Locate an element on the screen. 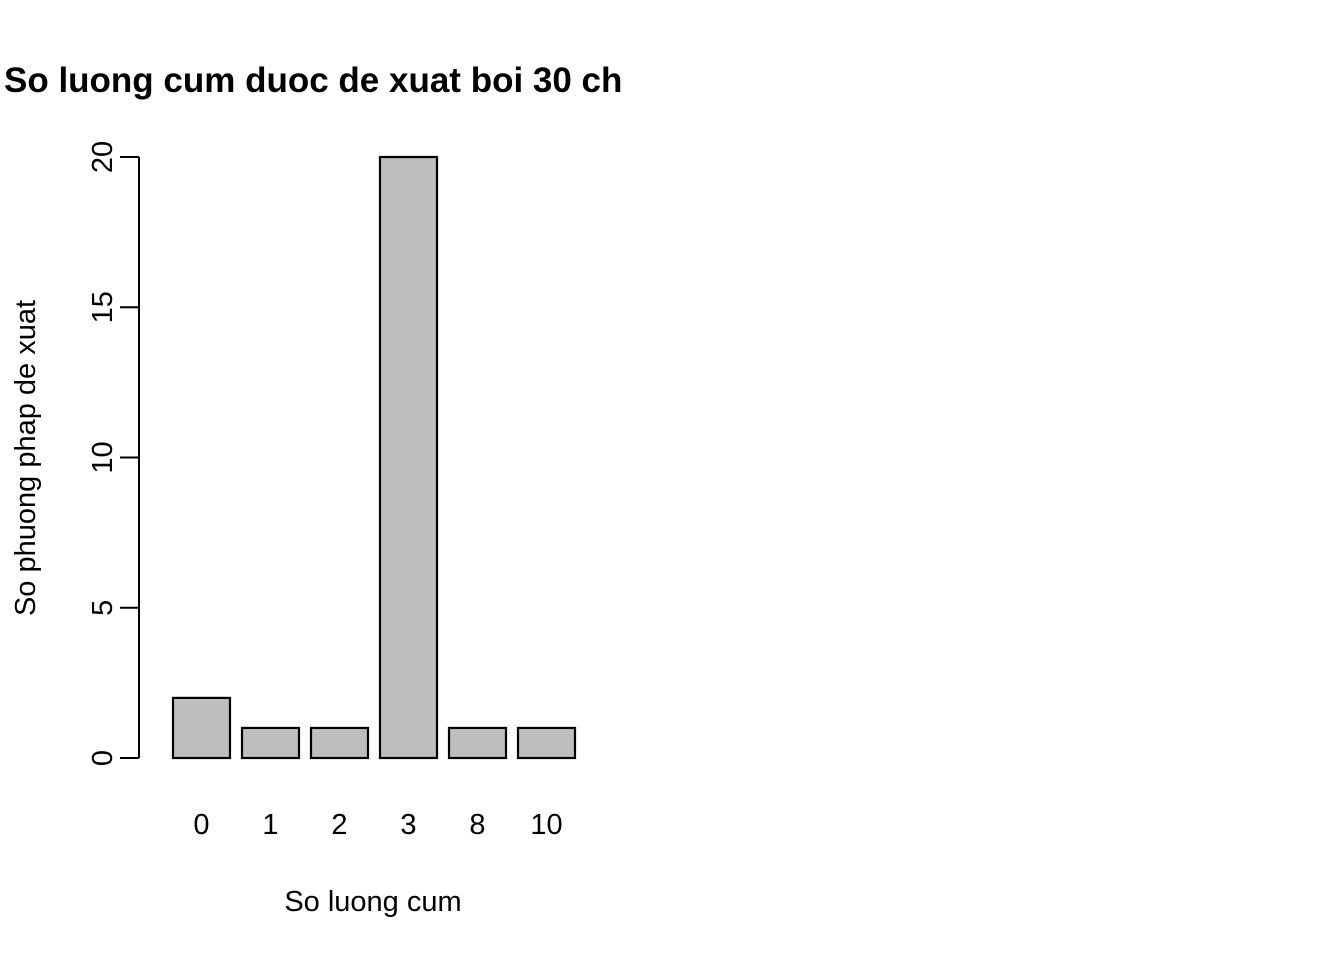 The height and width of the screenshot is (965, 1344). x-tick-label: 3 is located at coordinates (408, 825).